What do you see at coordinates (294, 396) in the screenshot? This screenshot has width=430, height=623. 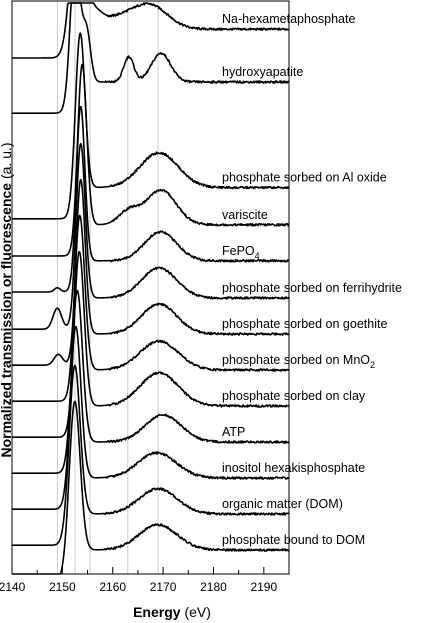 I see `series-label: phosphate sorbed on clay` at bounding box center [294, 396].